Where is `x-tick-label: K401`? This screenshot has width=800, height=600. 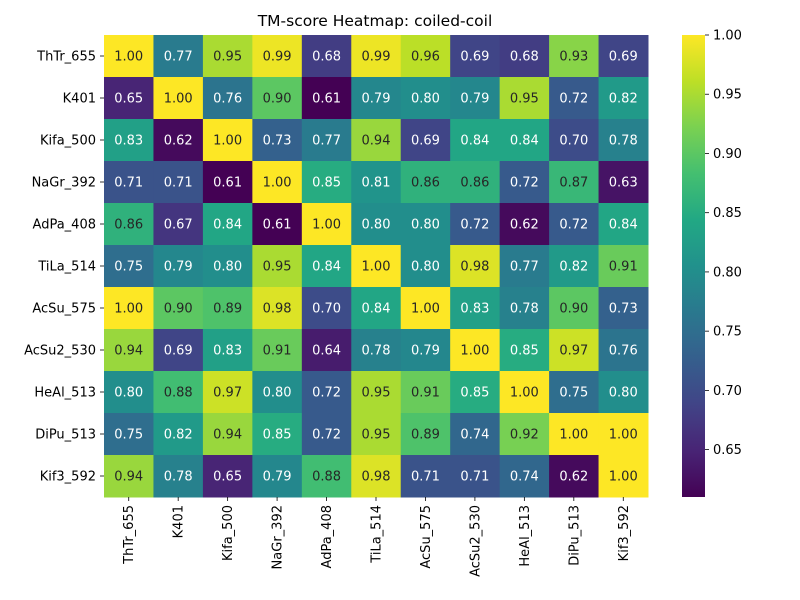
x-tick-label: K401 is located at coordinates (179, 521).